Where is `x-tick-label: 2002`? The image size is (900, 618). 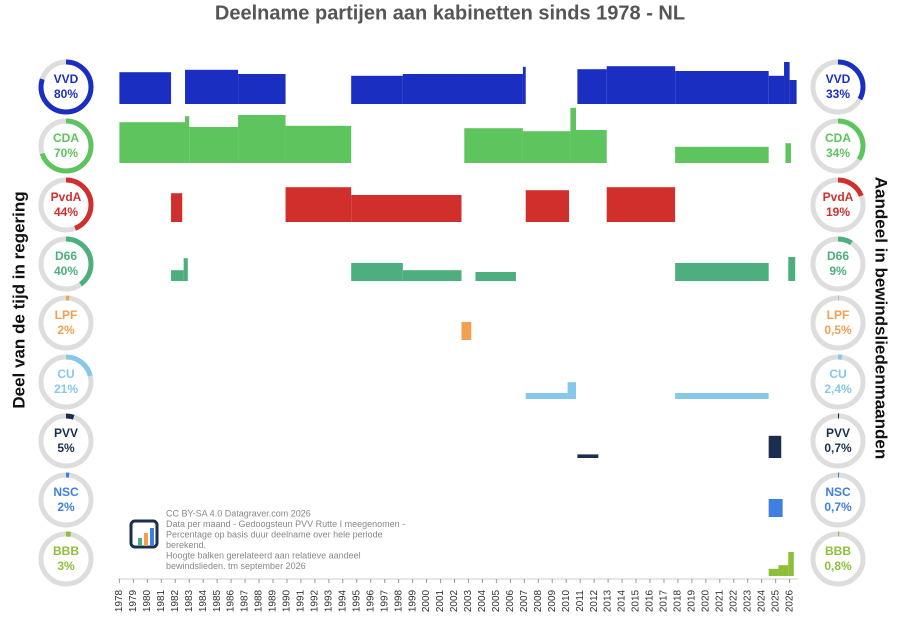 x-tick-label: 2002 is located at coordinates (454, 600).